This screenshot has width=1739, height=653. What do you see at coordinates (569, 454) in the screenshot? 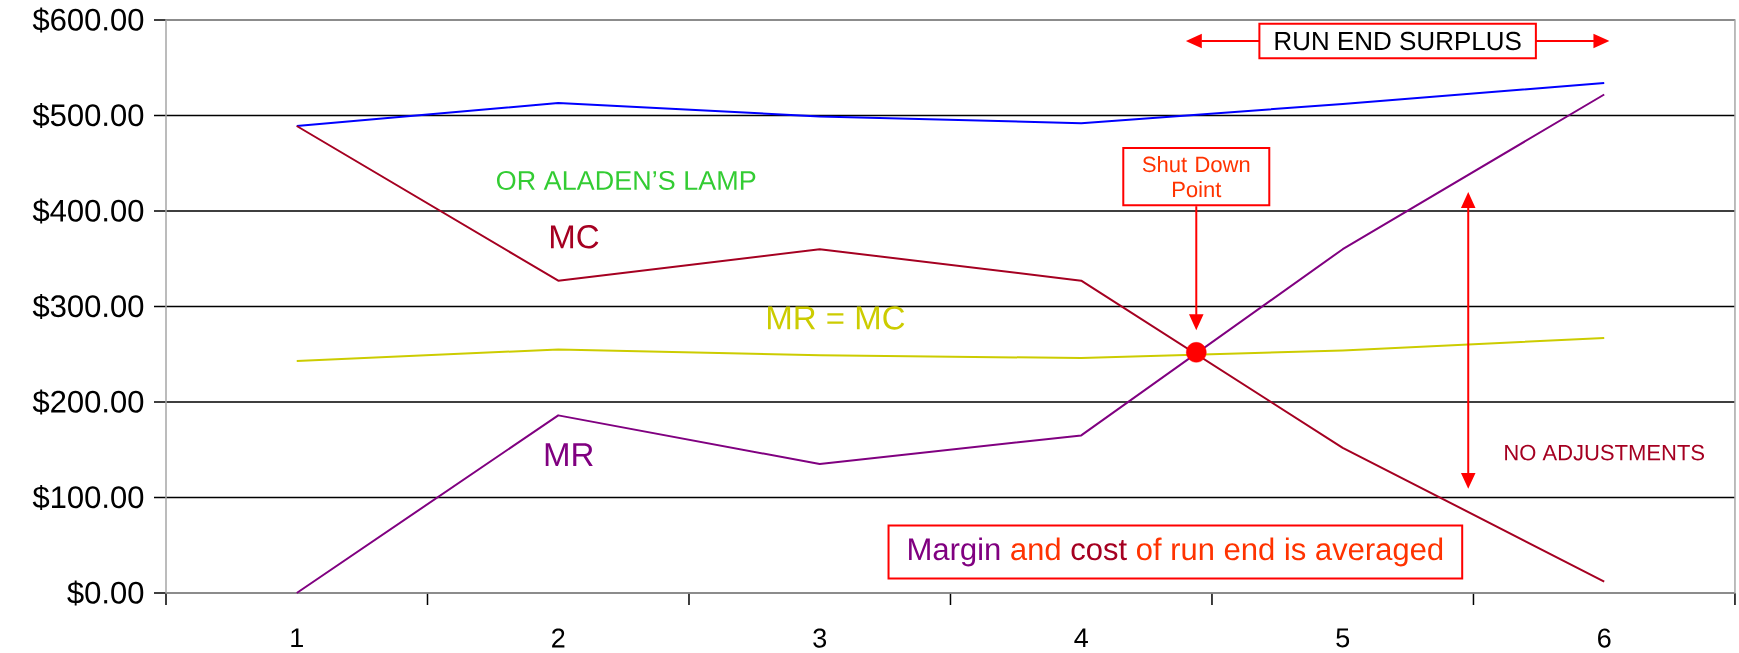
I see `series-label: MR` at bounding box center [569, 454].